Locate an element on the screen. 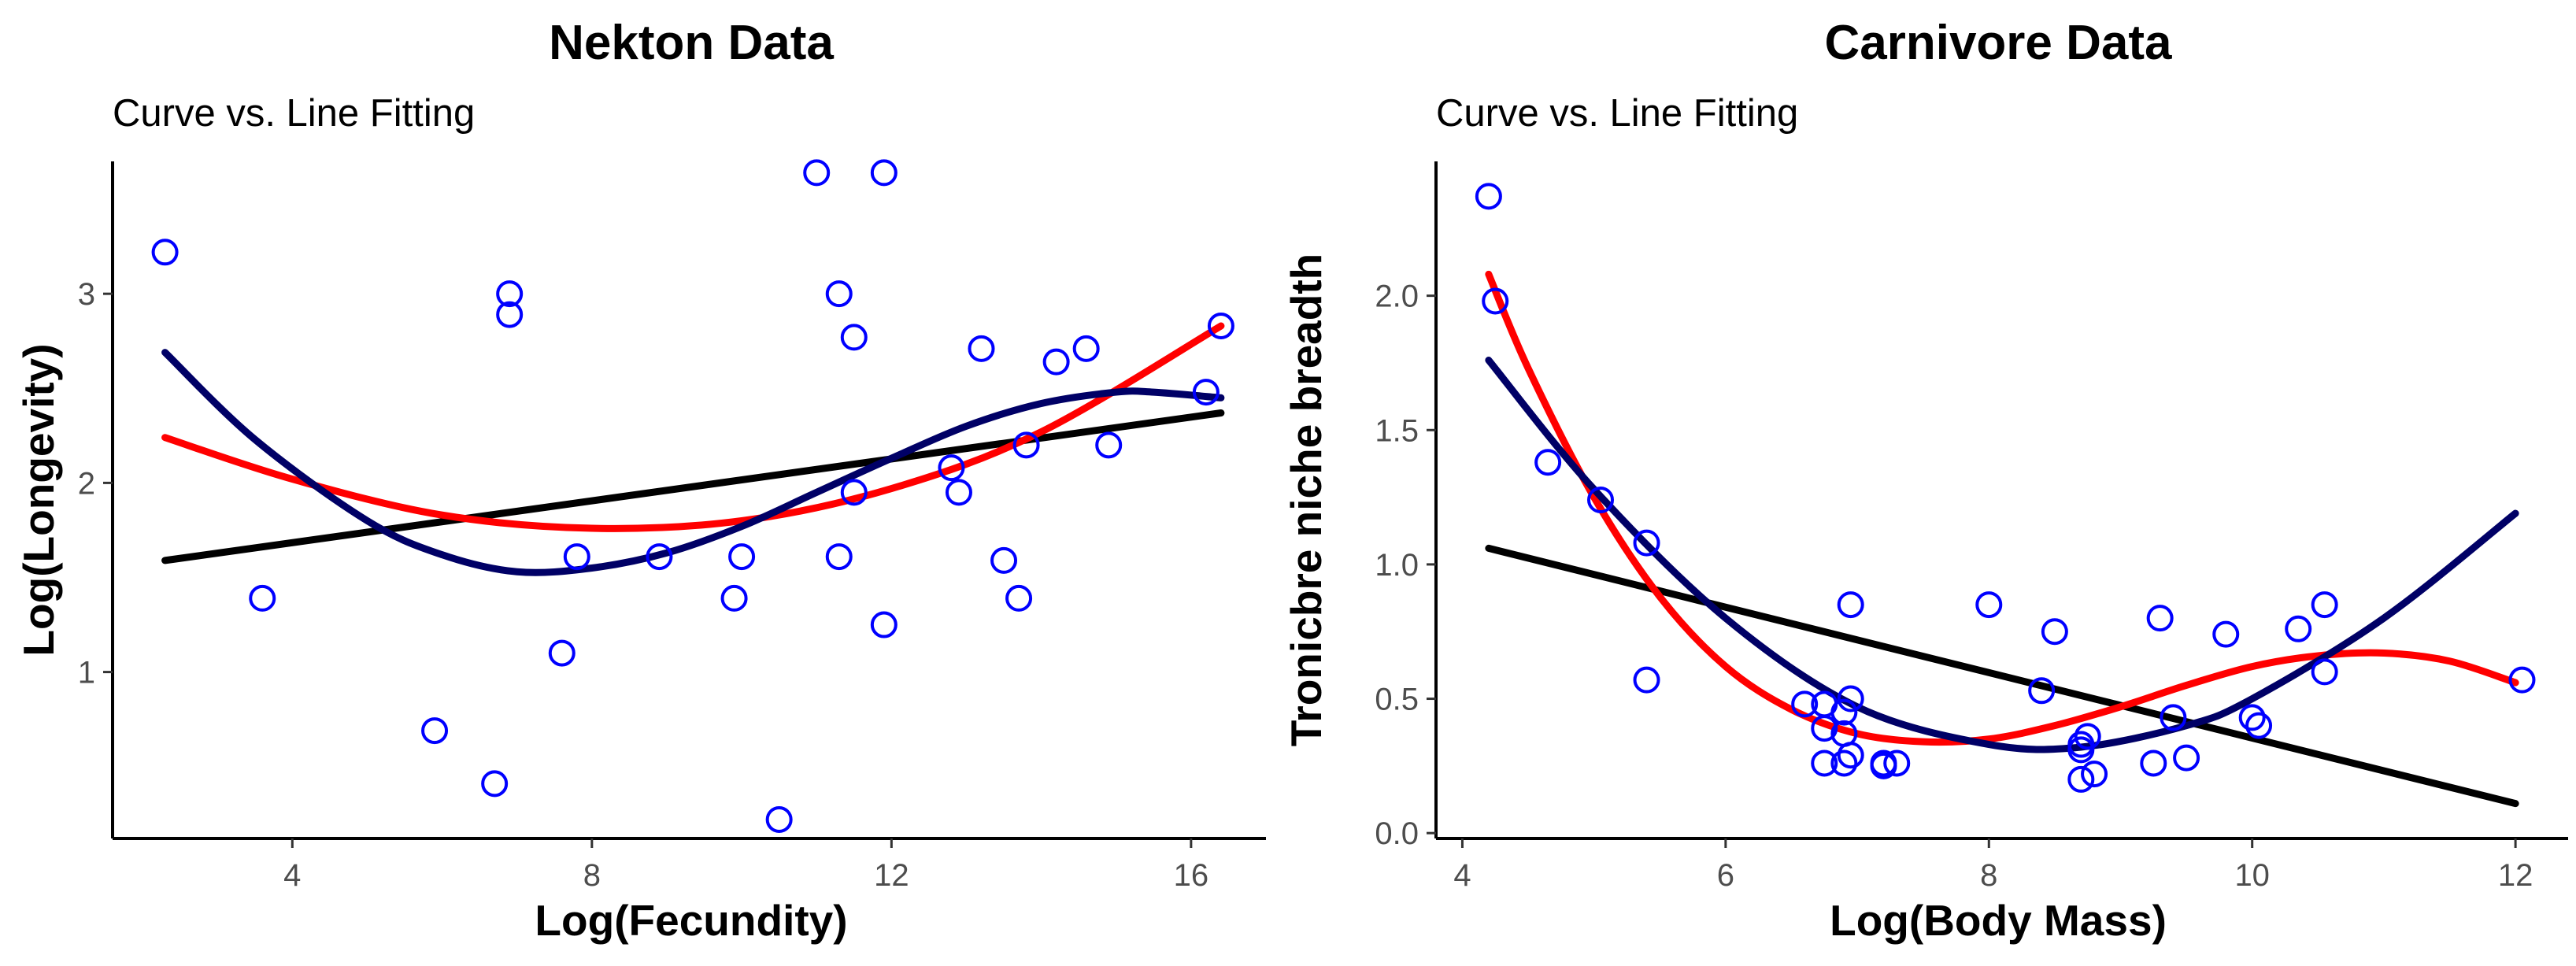 This screenshot has height=966, width=2576. y-tick-label: 1.0 is located at coordinates (1397, 565).